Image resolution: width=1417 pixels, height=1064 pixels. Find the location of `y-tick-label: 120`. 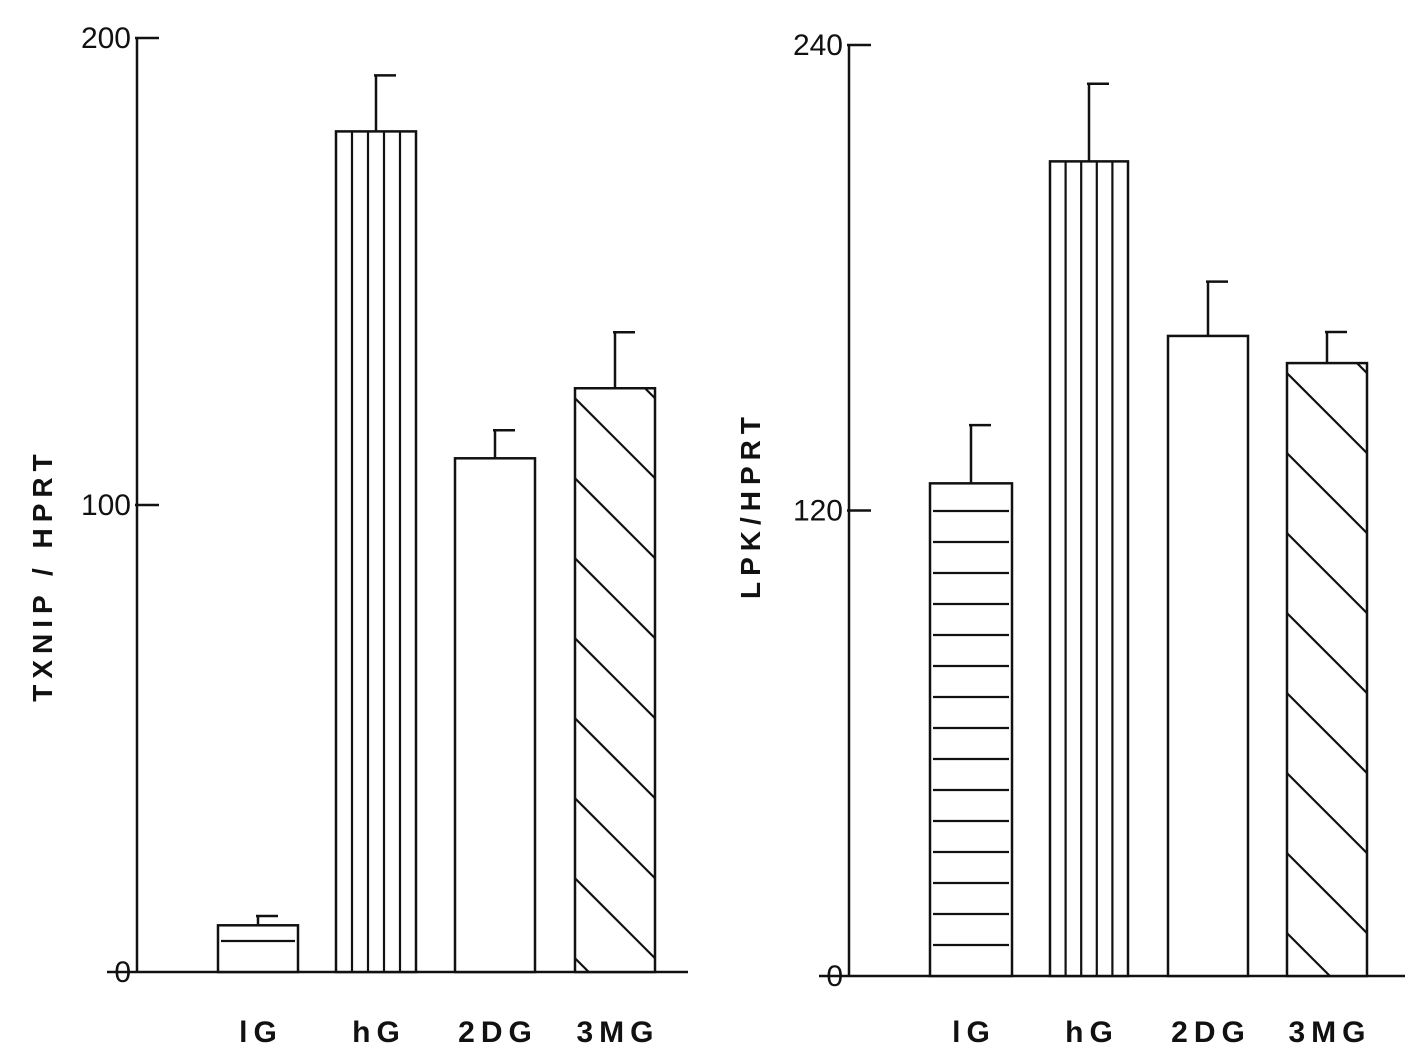

y-tick-label: 120 is located at coordinates (818, 511).